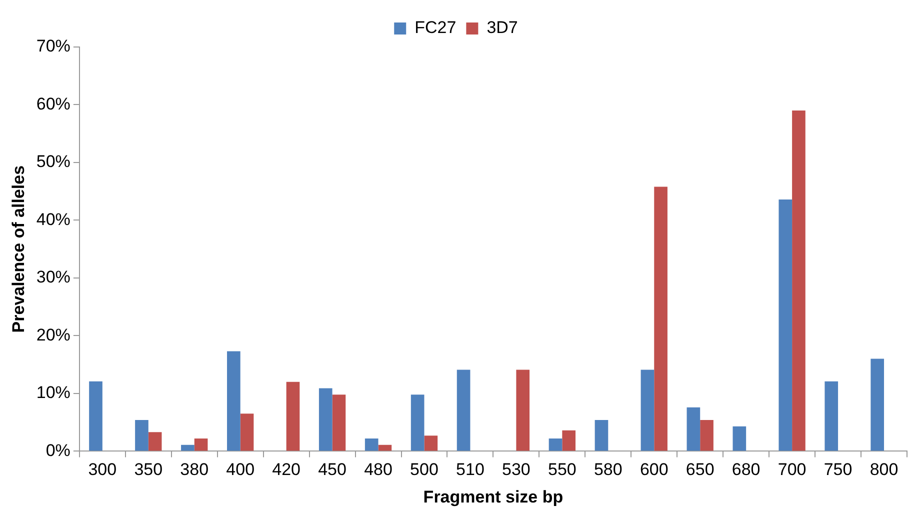  What do you see at coordinates (53, 162) in the screenshot?
I see `y-tick-label: 50%` at bounding box center [53, 162].